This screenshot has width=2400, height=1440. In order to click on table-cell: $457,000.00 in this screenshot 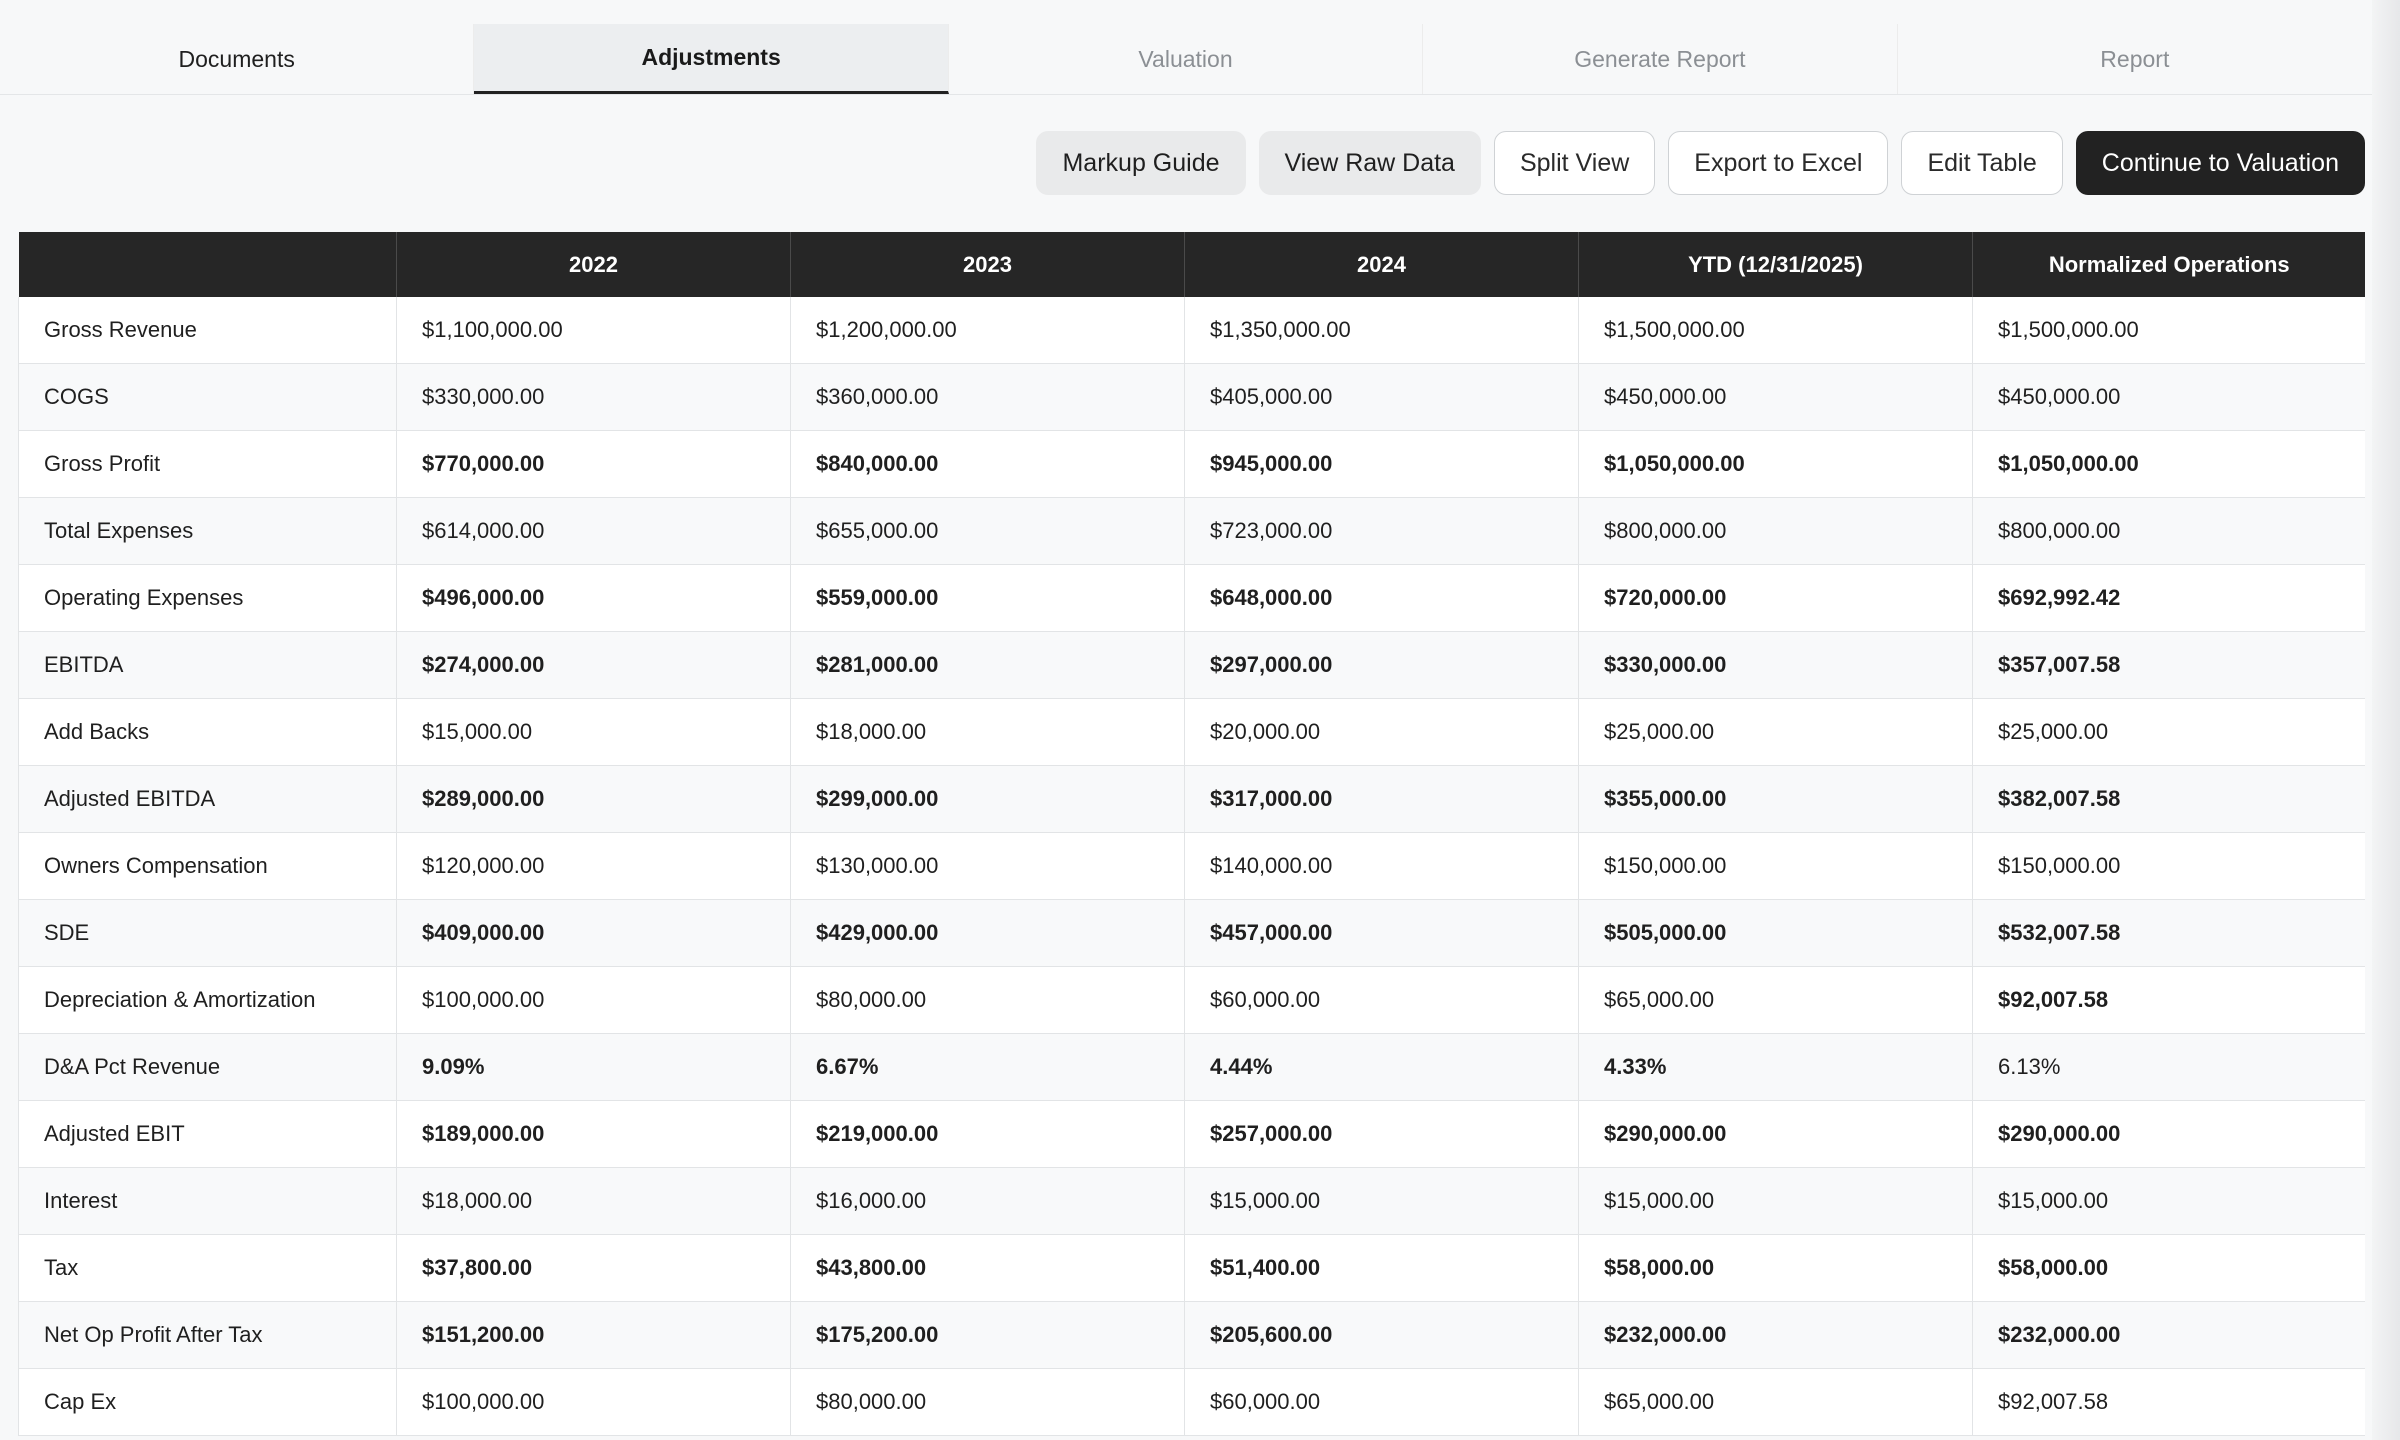, I will do `click(1381, 933)`.